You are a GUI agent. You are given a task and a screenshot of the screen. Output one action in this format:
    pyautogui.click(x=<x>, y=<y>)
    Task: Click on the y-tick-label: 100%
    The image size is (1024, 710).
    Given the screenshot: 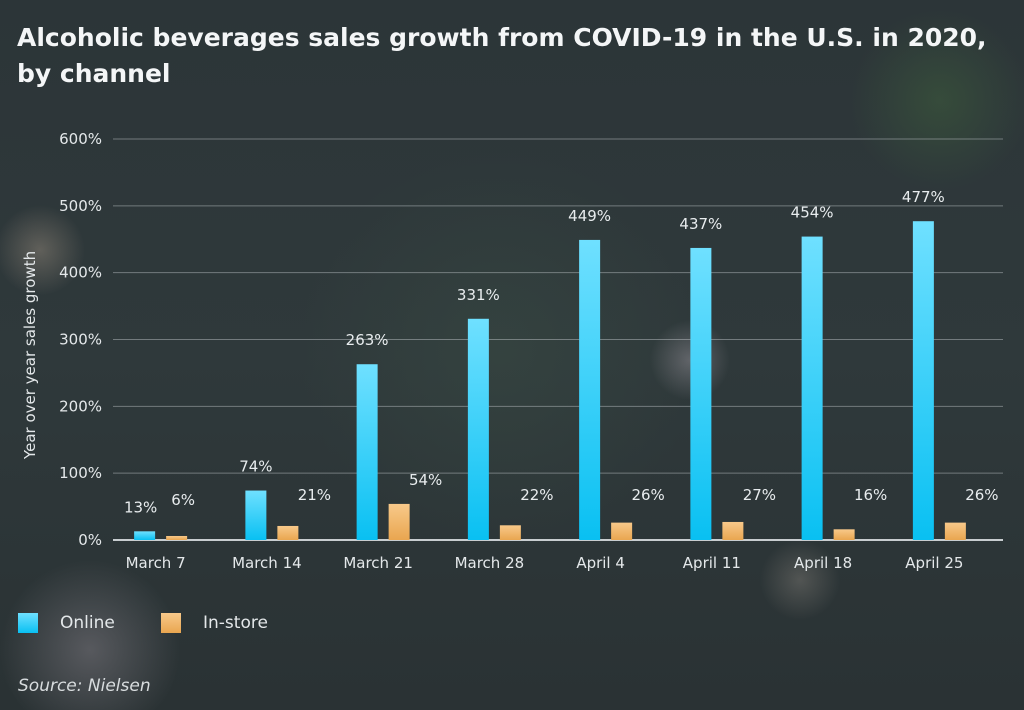 What is the action you would take?
    pyautogui.click(x=80, y=473)
    